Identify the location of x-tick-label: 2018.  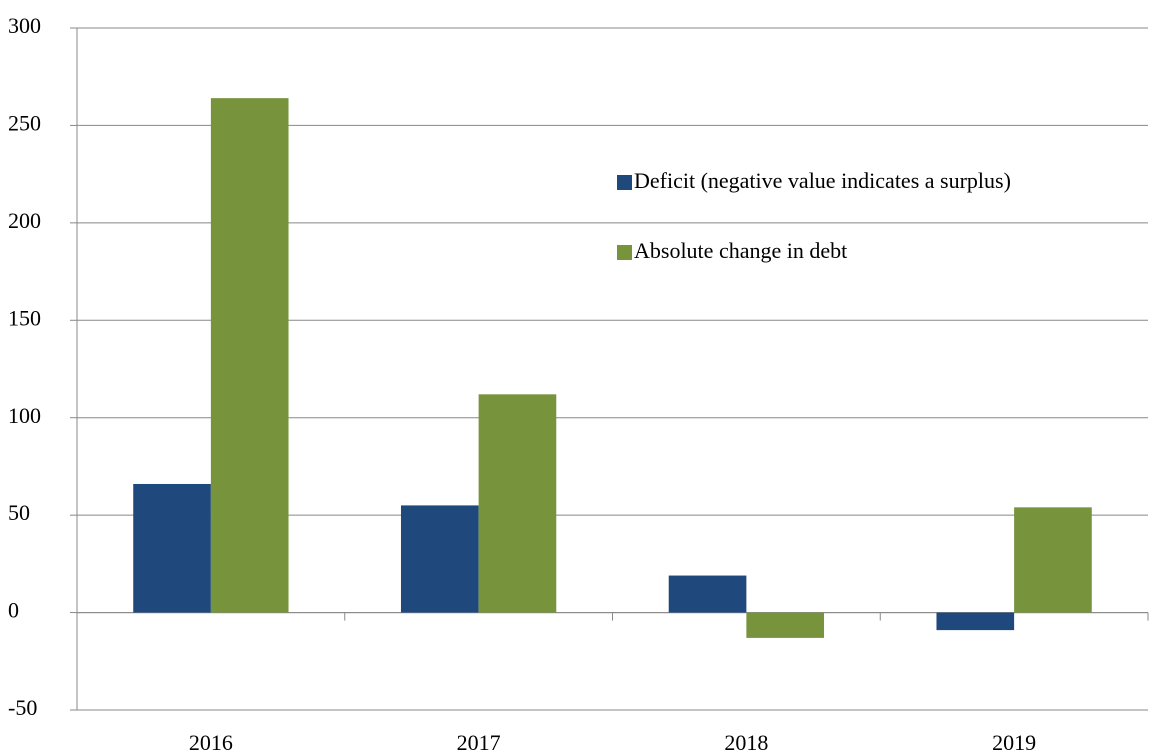
(746, 742).